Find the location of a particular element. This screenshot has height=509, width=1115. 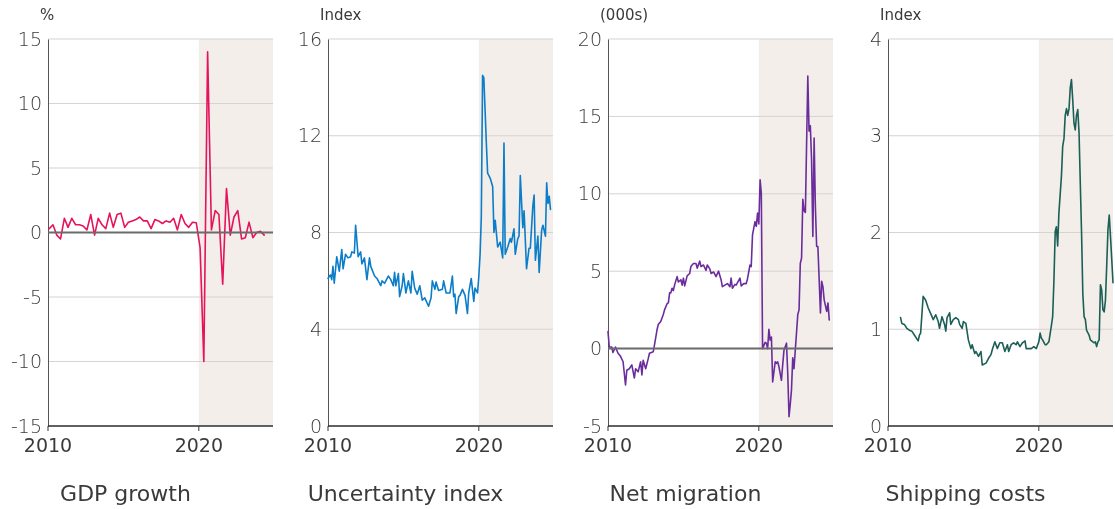

y-axis-title: (000s) is located at coordinates (624, 15).